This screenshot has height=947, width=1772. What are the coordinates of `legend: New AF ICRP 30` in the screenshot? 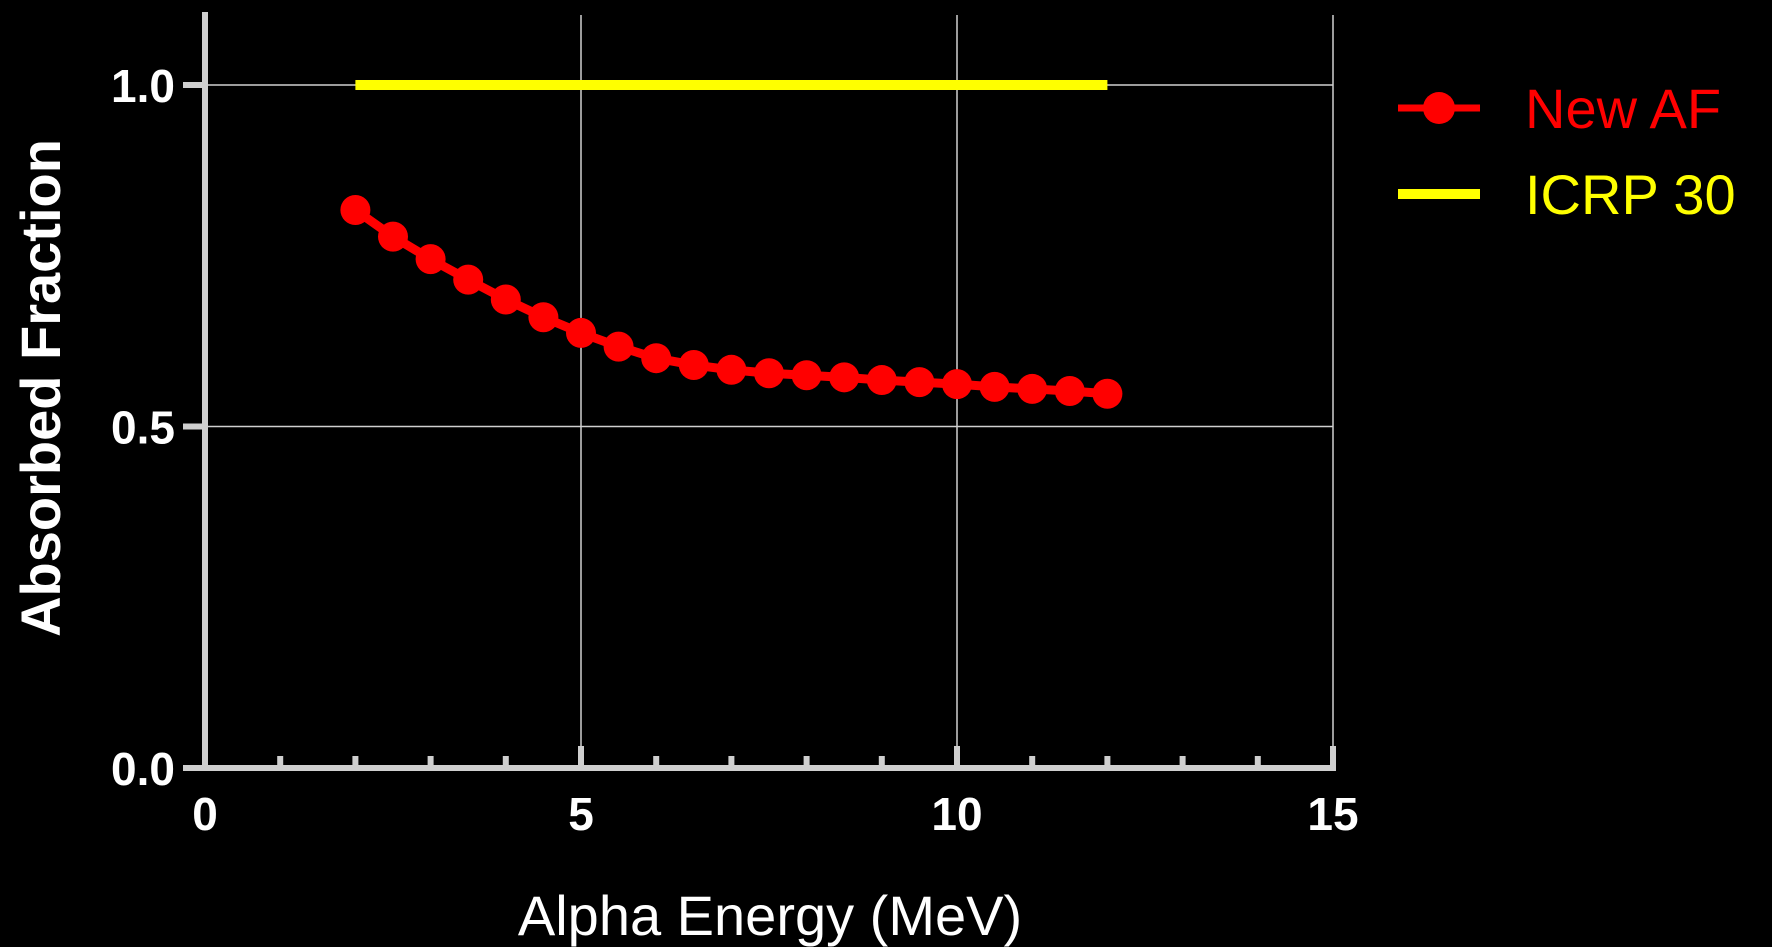 It's located at (1567, 151).